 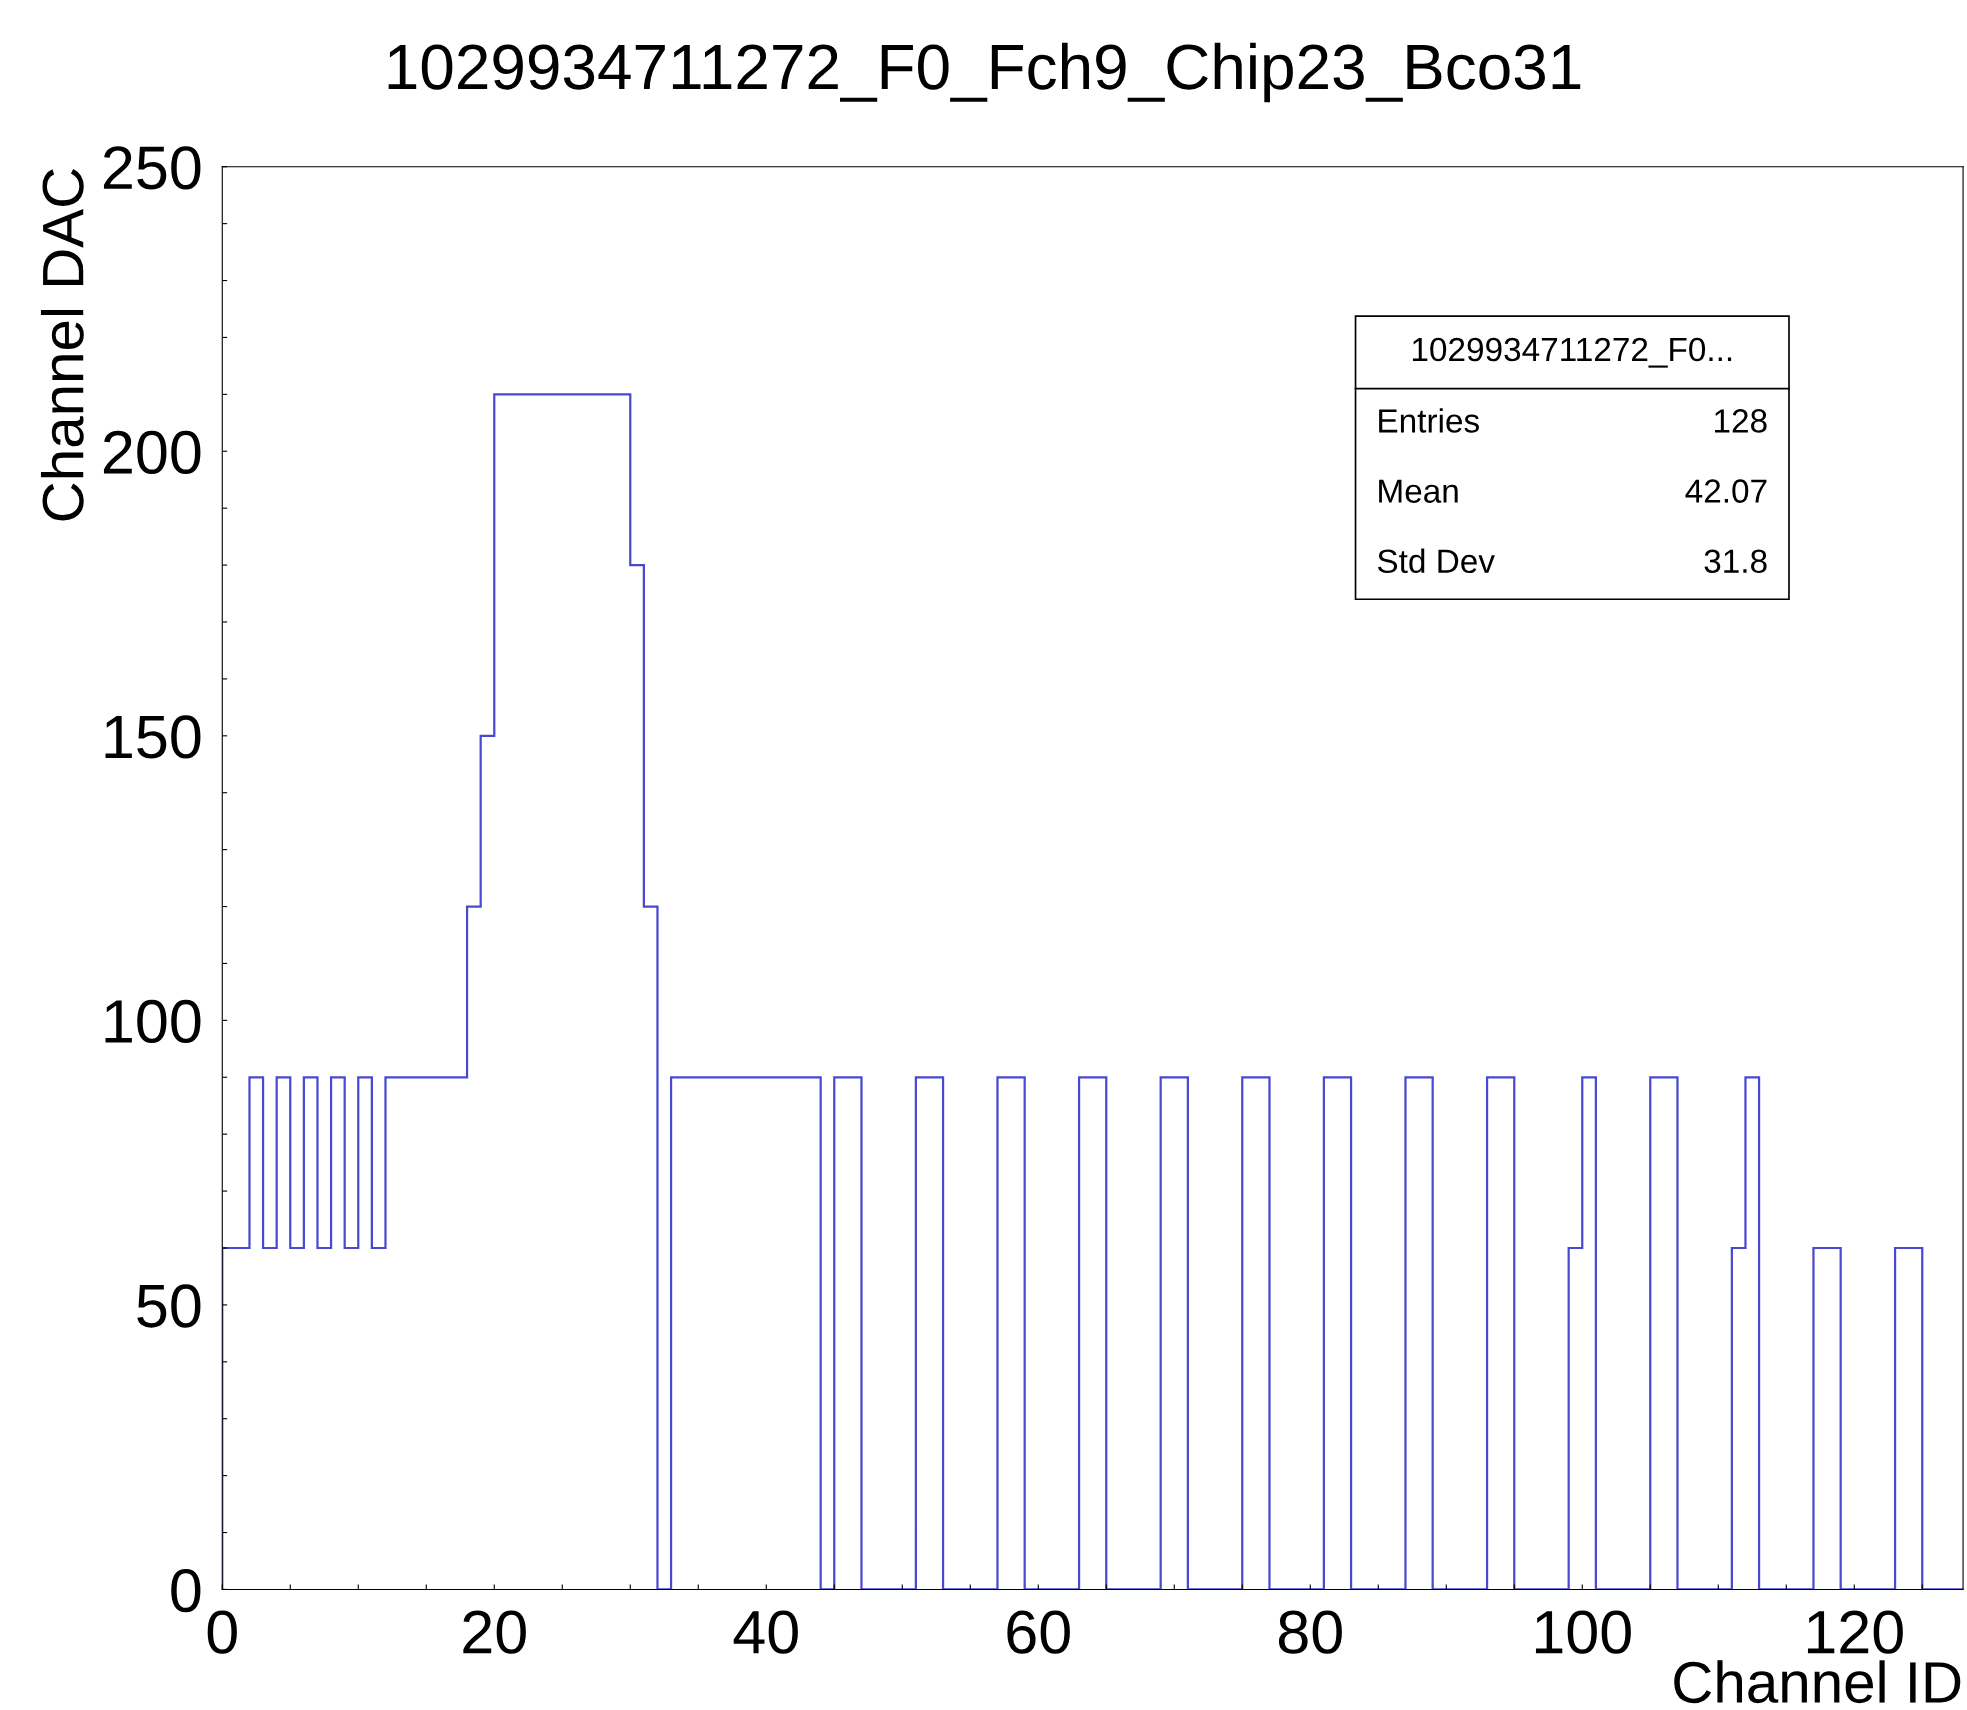 I want to click on x-tick-label: 0, so click(x=222, y=1632).